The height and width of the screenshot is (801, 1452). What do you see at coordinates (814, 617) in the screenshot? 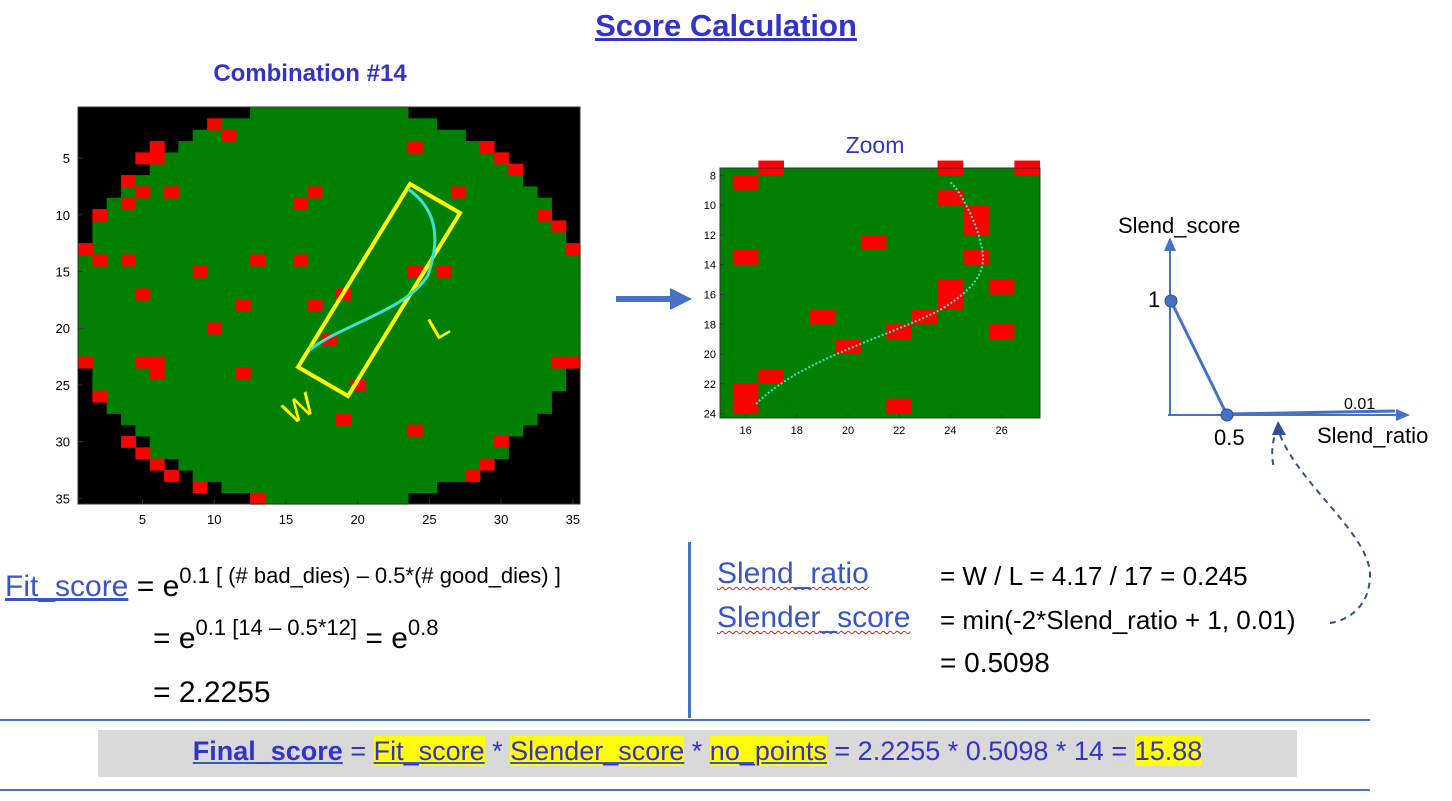
I see `slender-score-name: Slender_score` at bounding box center [814, 617].